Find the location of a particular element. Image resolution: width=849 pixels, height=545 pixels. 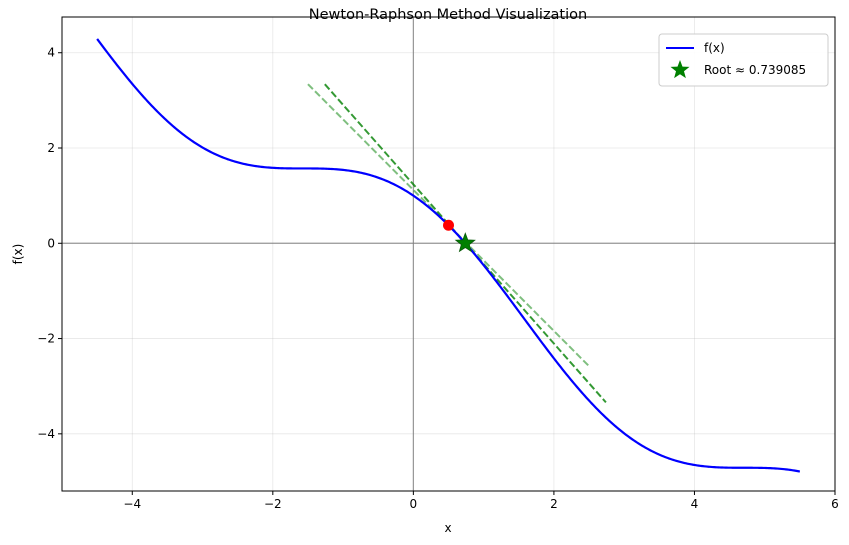

legend-star-icon is located at coordinates (680, 69).